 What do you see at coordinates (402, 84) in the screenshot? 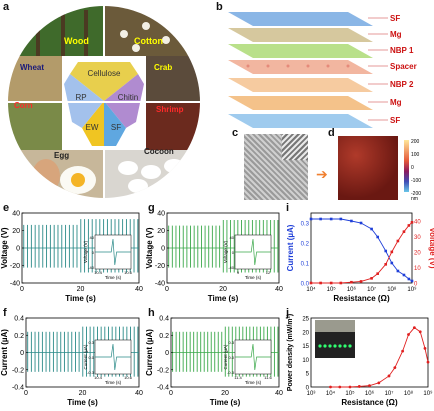
I see `layer-label-5: NBP 2` at bounding box center [402, 84].